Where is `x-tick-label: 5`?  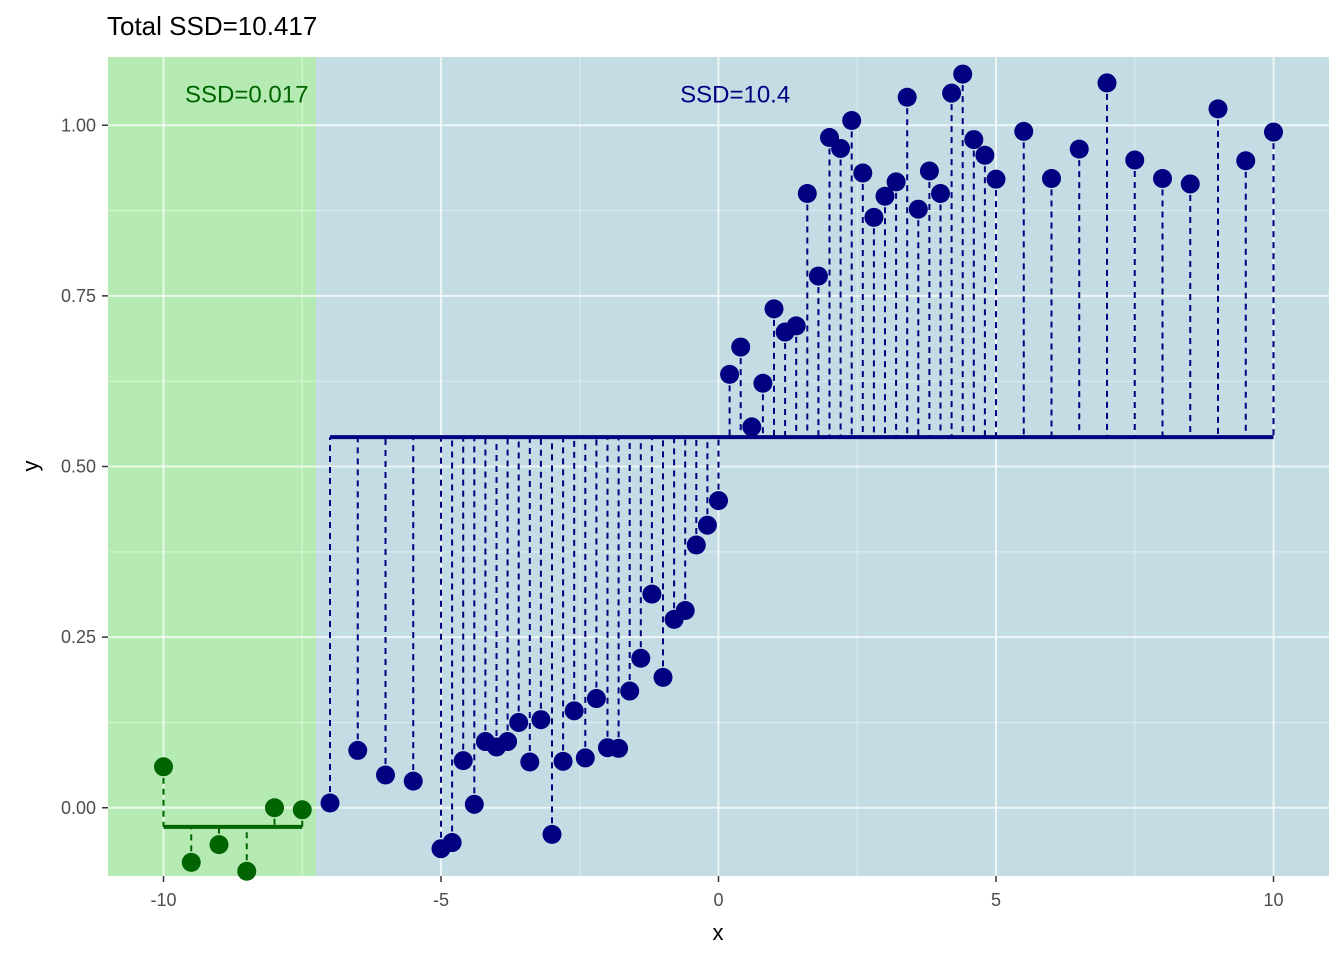
x-tick-label: 5 is located at coordinates (996, 900).